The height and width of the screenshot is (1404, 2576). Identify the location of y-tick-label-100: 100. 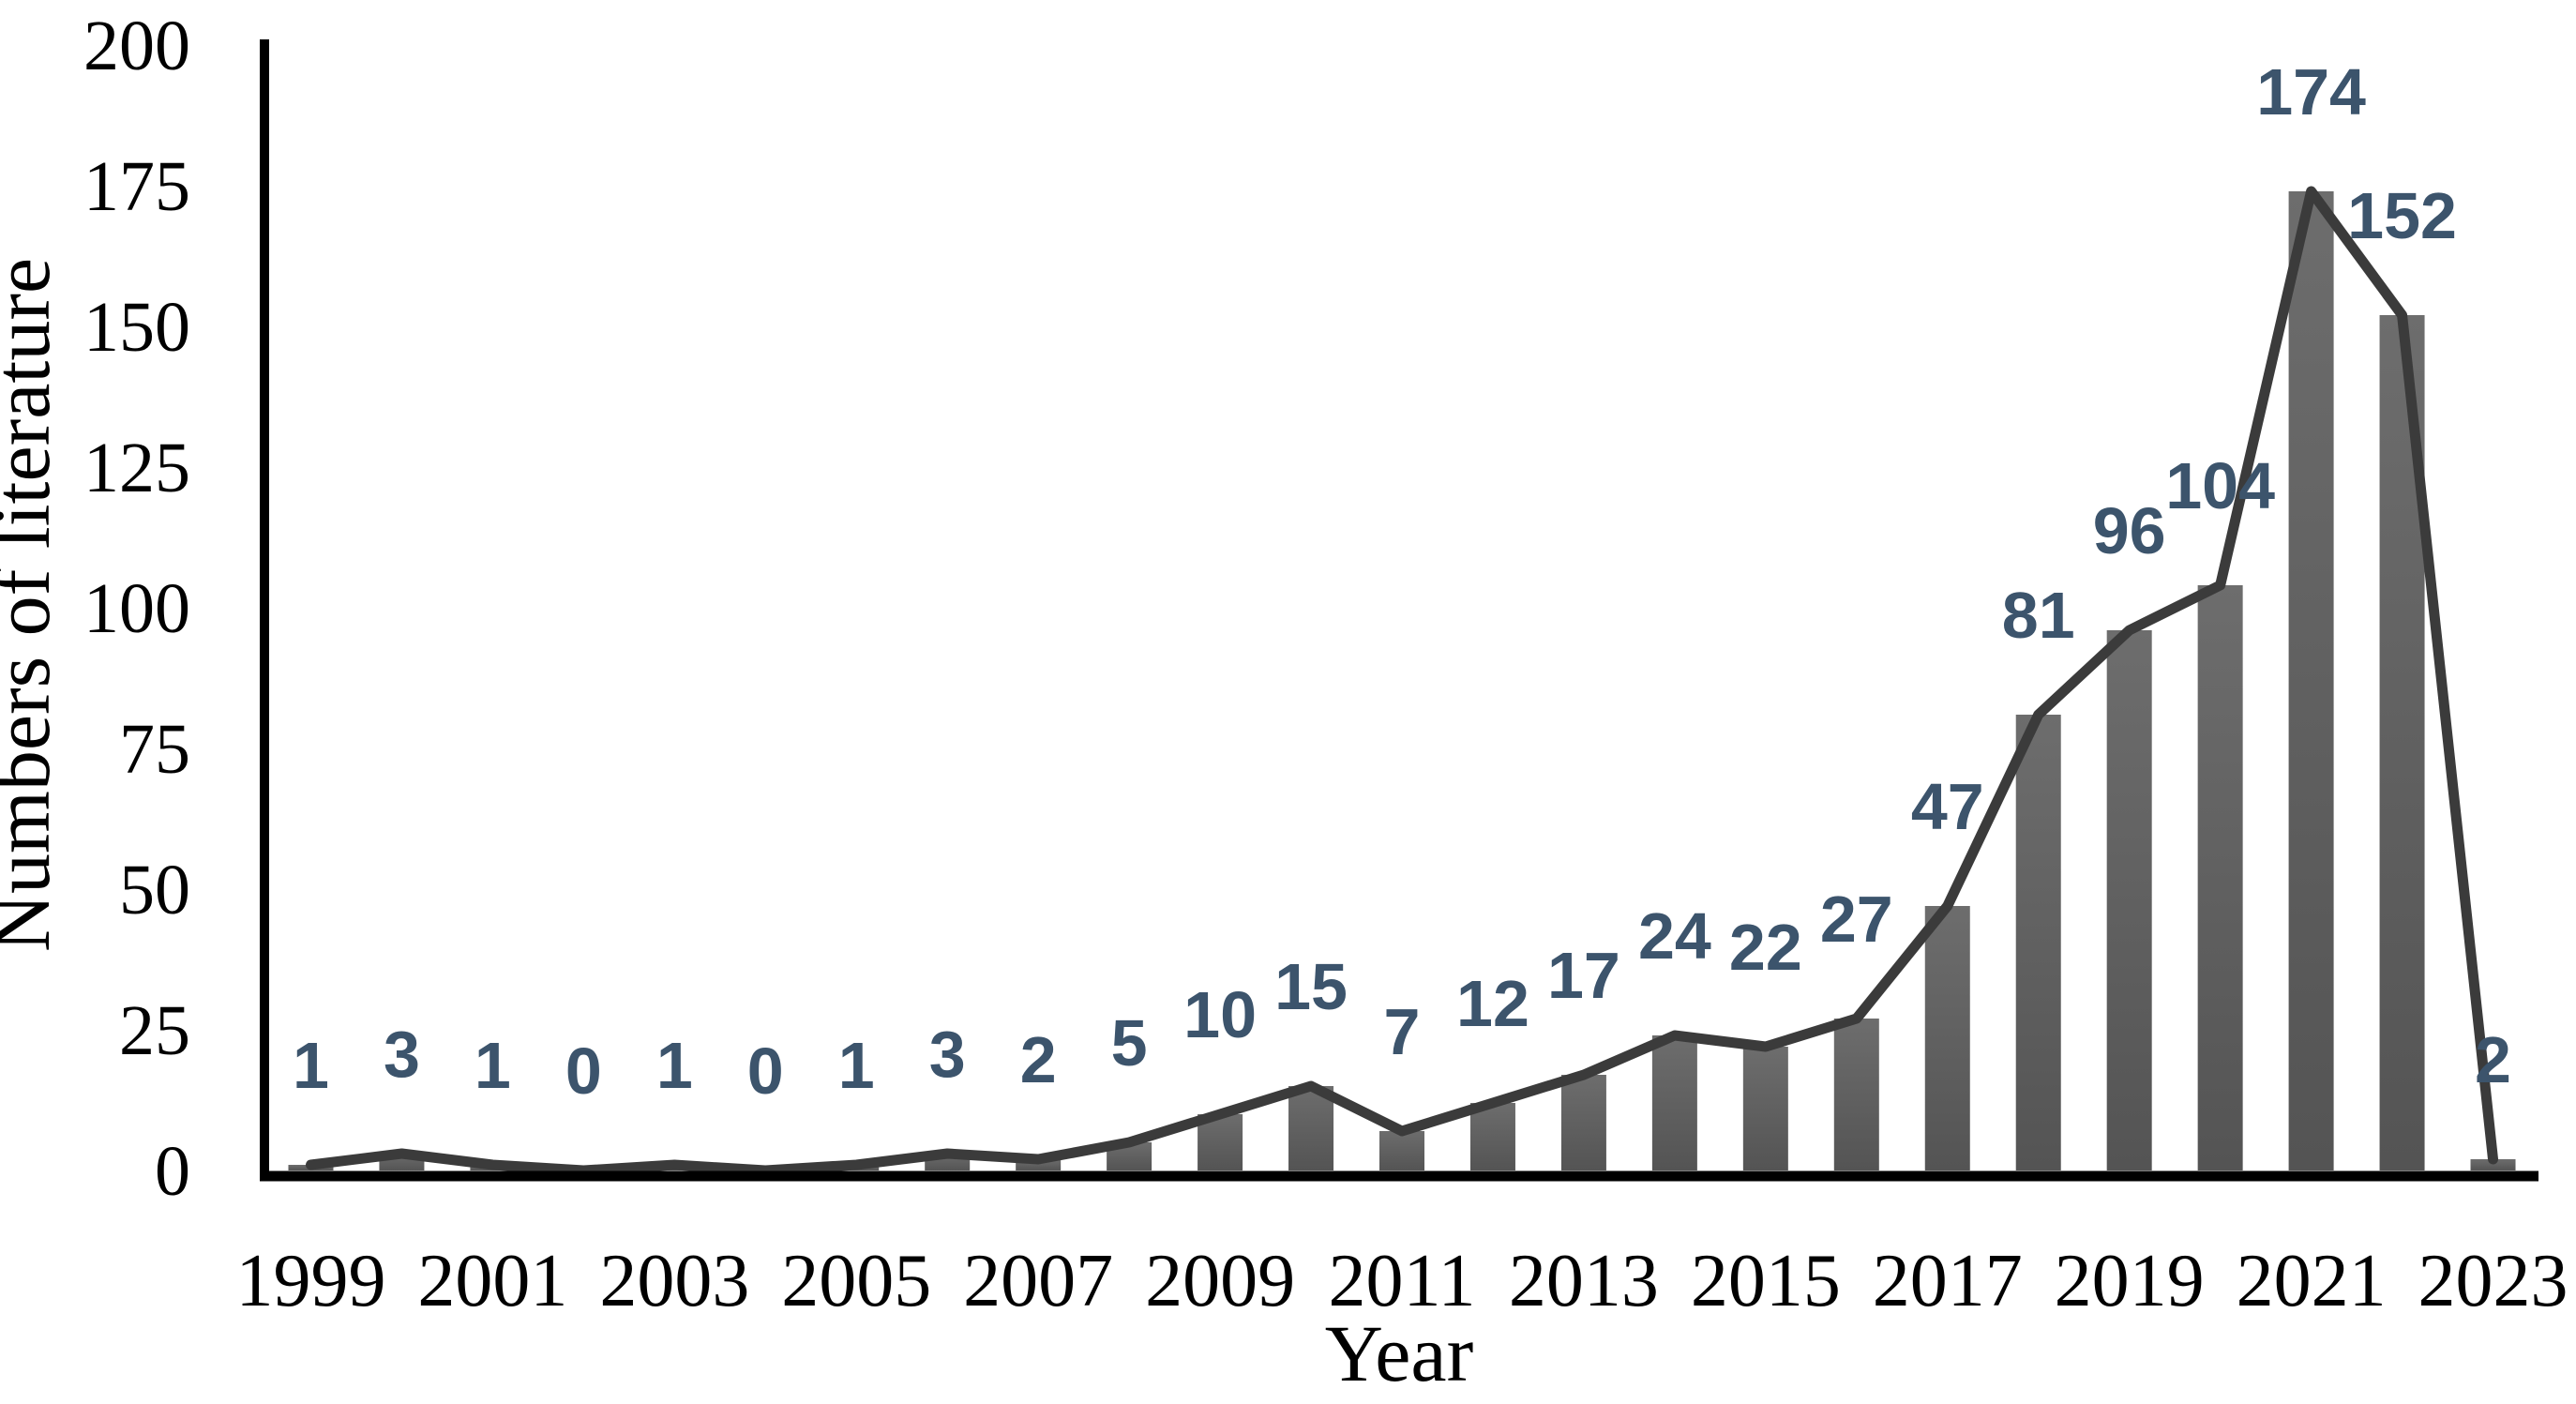
(136, 608).